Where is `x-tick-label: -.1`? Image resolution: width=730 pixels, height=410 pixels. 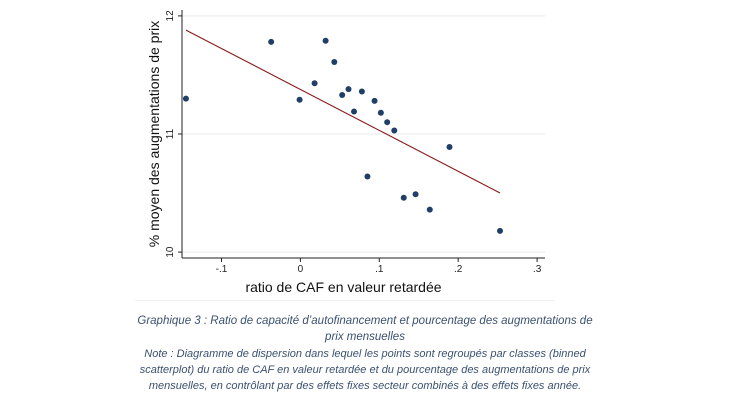 x-tick-label: -.1 is located at coordinates (222, 269).